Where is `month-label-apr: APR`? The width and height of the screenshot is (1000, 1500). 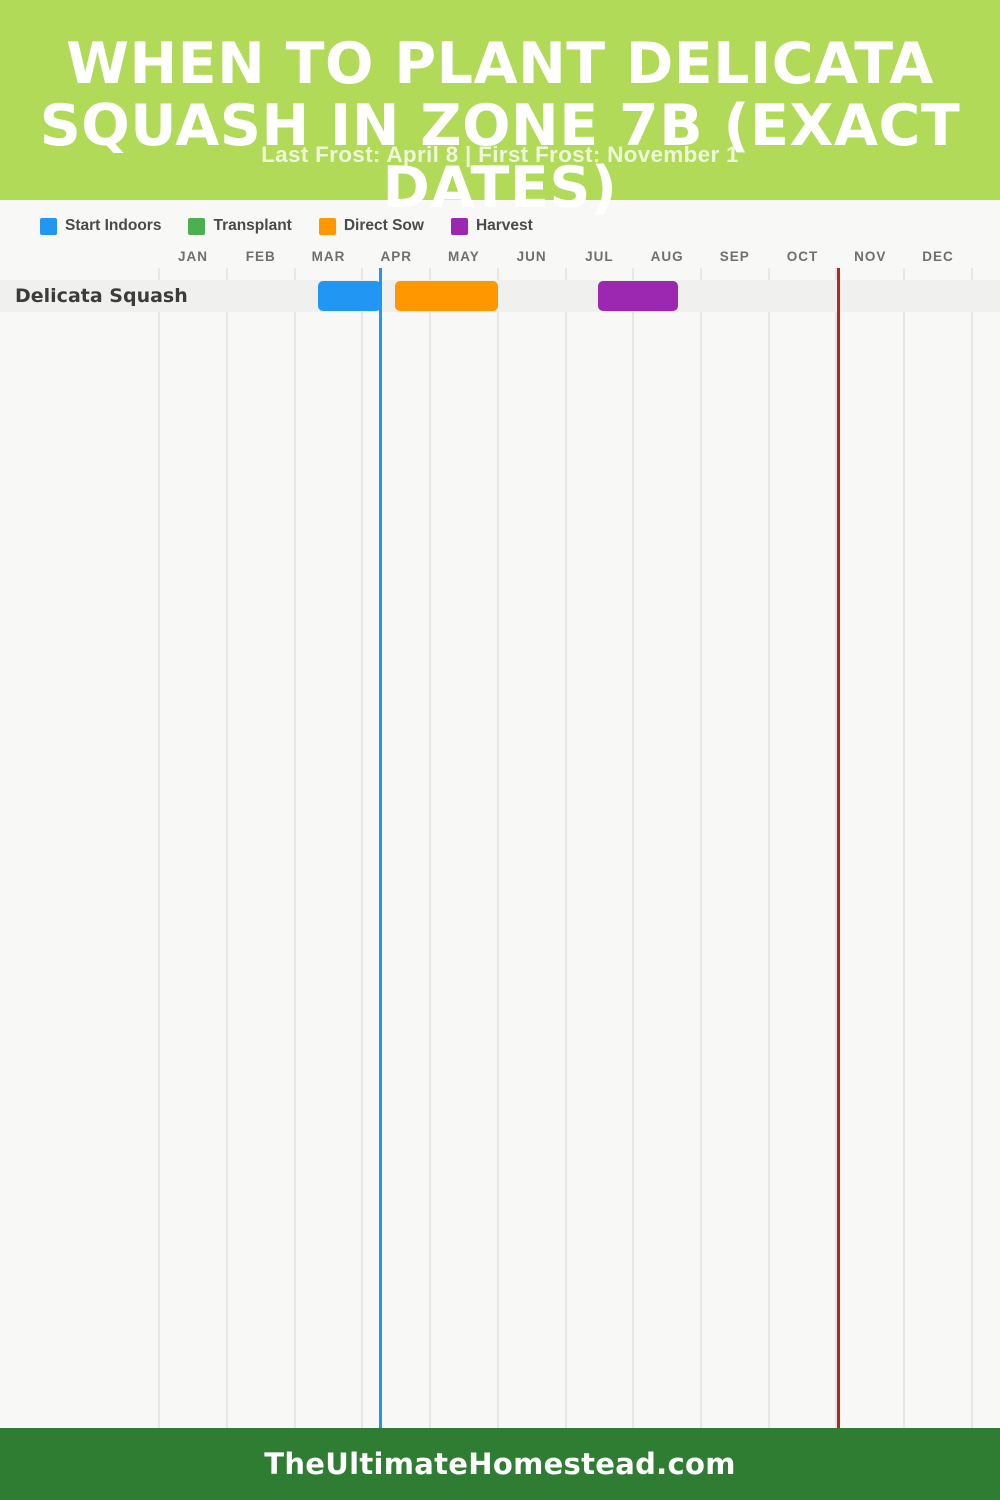
month-label-apr: APR is located at coordinates (396, 256).